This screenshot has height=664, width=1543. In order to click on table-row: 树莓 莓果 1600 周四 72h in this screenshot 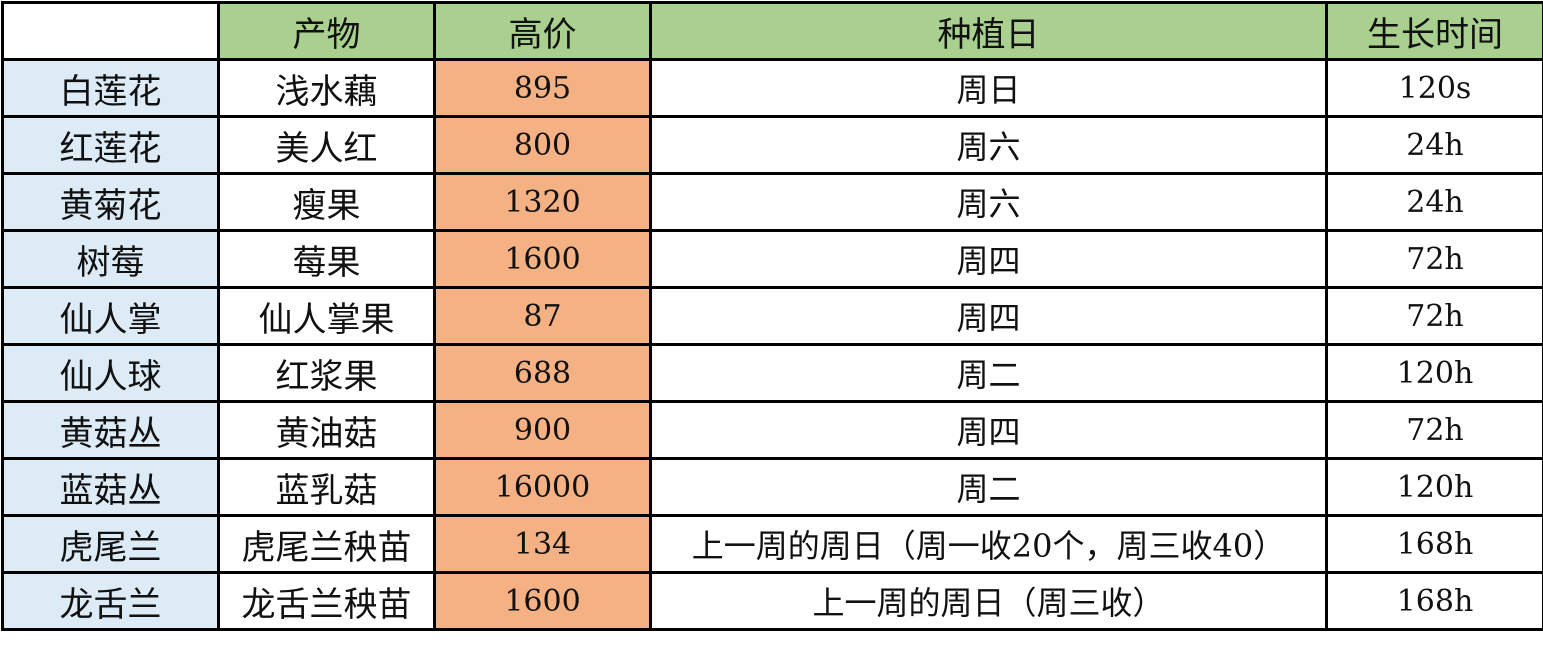, I will do `click(773, 259)`.